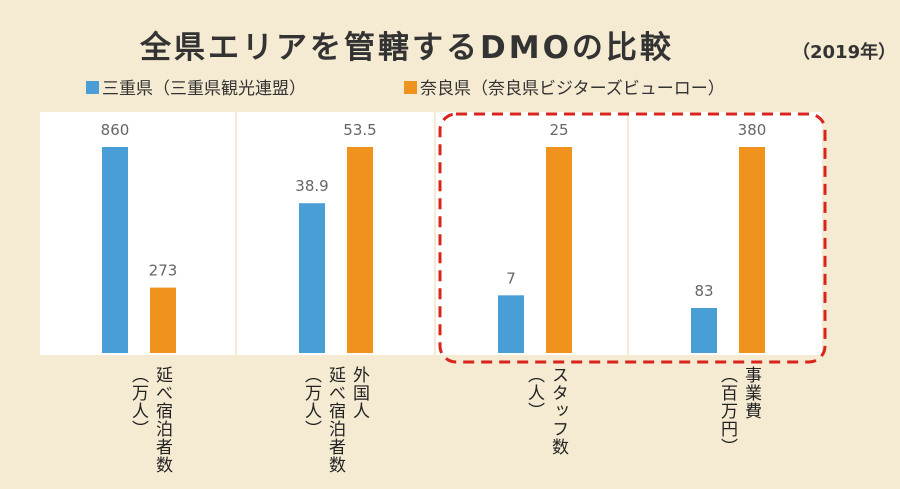 The height and width of the screenshot is (489, 900). I want to click on value-label: 380, so click(752, 130).